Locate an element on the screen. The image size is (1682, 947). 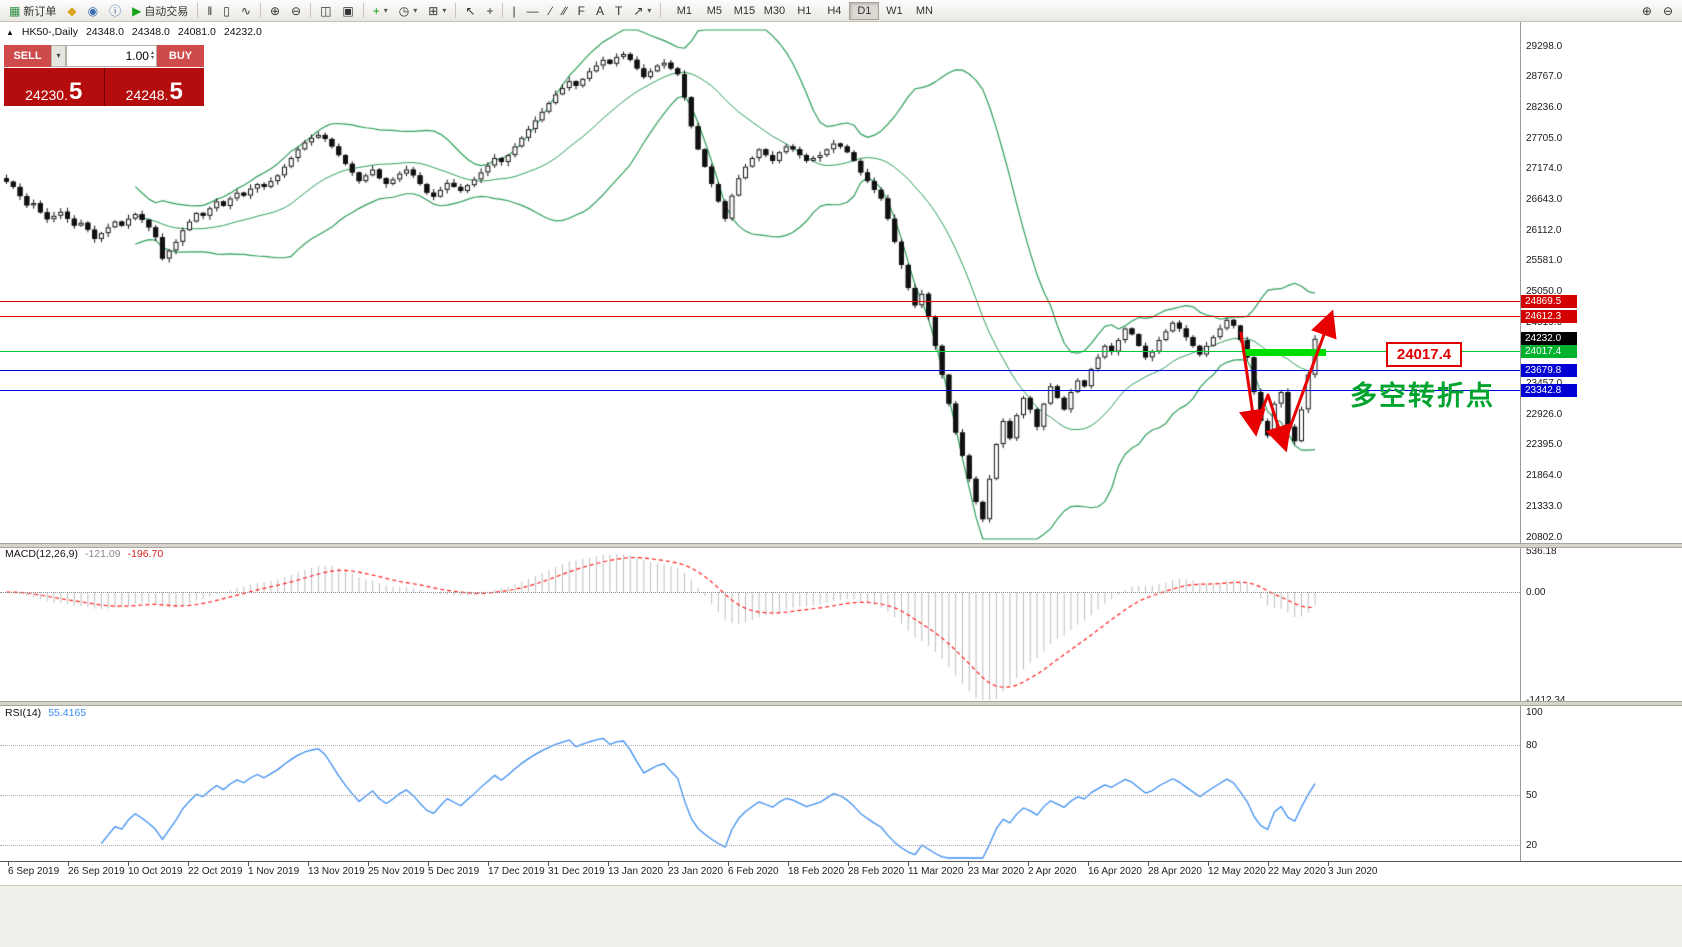
lot-size-input: 1.00 ▴ ▾ is located at coordinates (111, 56).